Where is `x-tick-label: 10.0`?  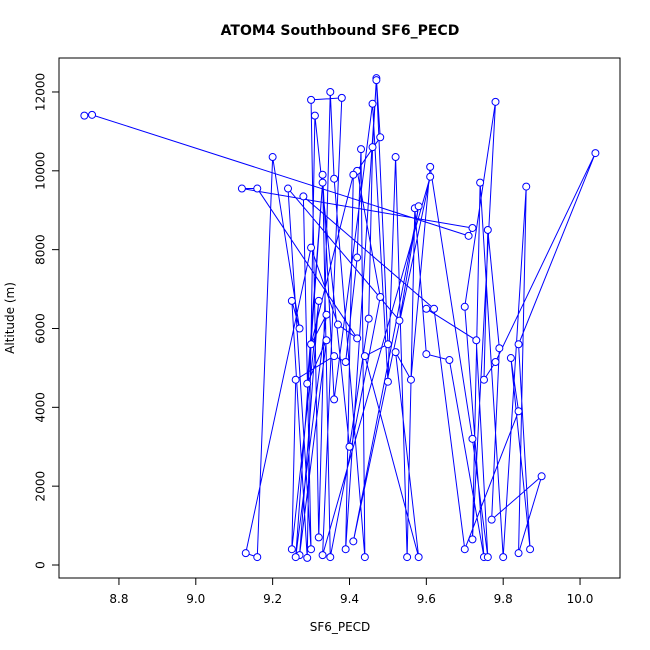
x-tick-label: 10.0 is located at coordinates (580, 599).